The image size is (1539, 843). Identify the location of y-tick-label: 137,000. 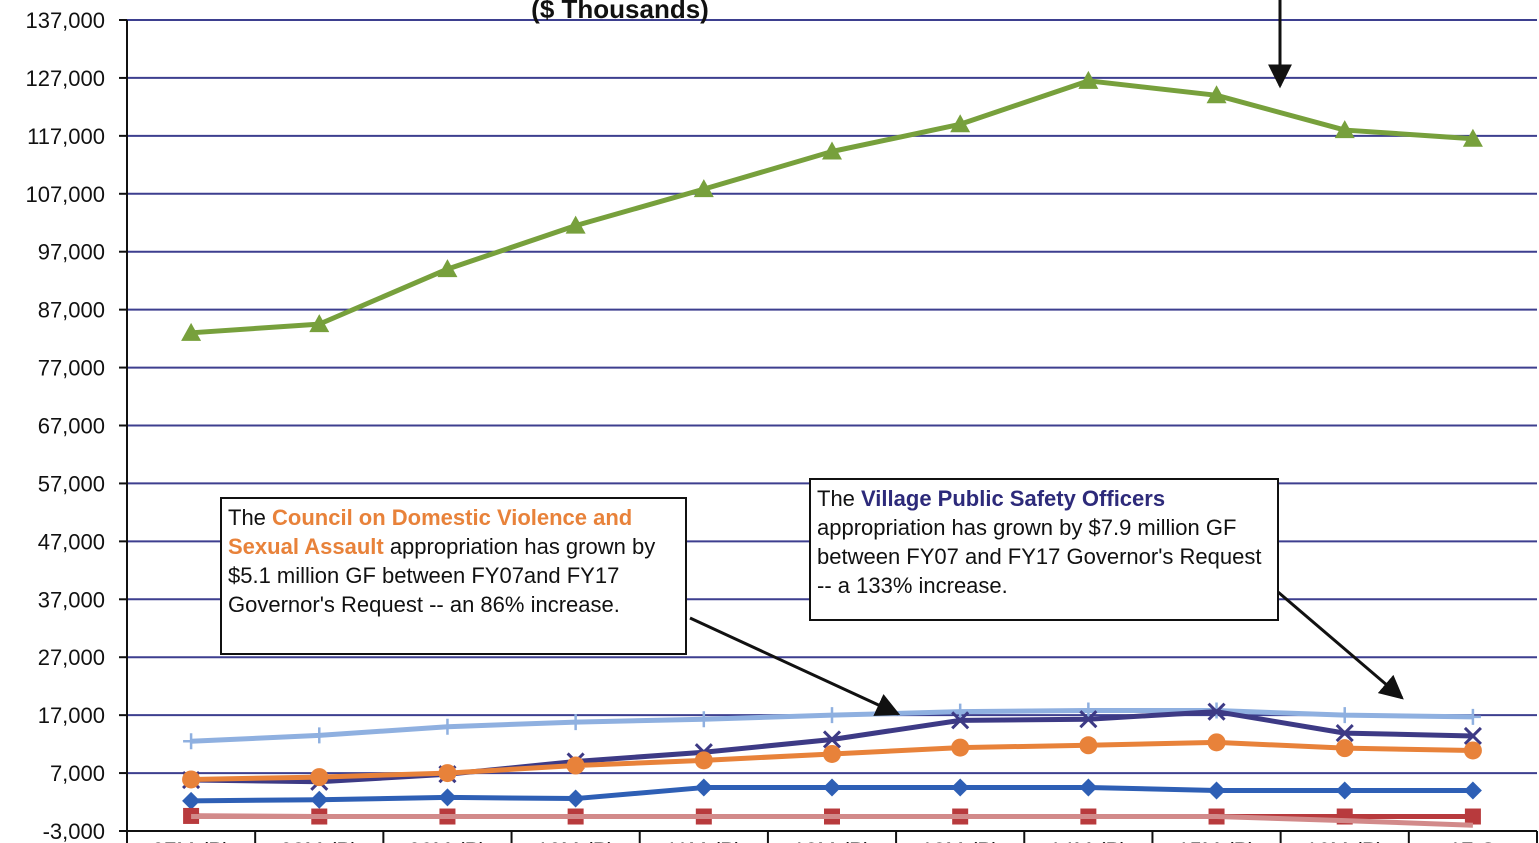
(65, 20).